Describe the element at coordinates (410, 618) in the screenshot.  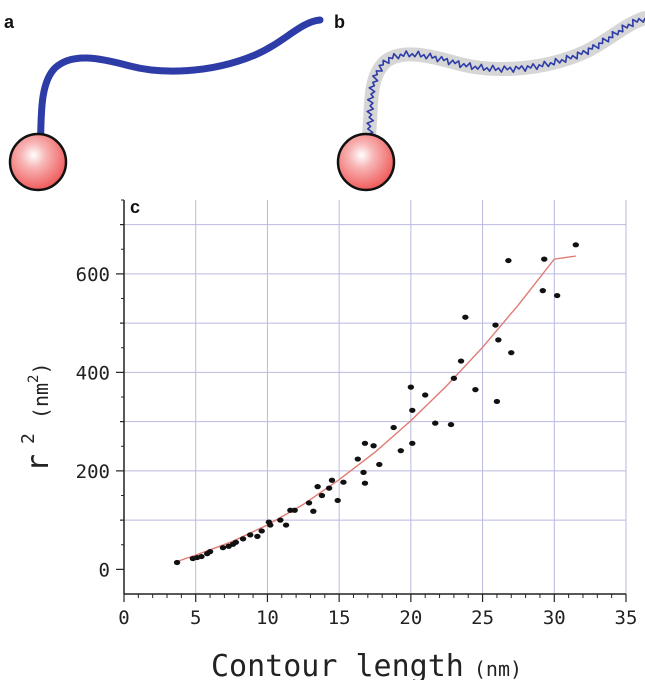
I see `x-tick-label: 20` at that location.